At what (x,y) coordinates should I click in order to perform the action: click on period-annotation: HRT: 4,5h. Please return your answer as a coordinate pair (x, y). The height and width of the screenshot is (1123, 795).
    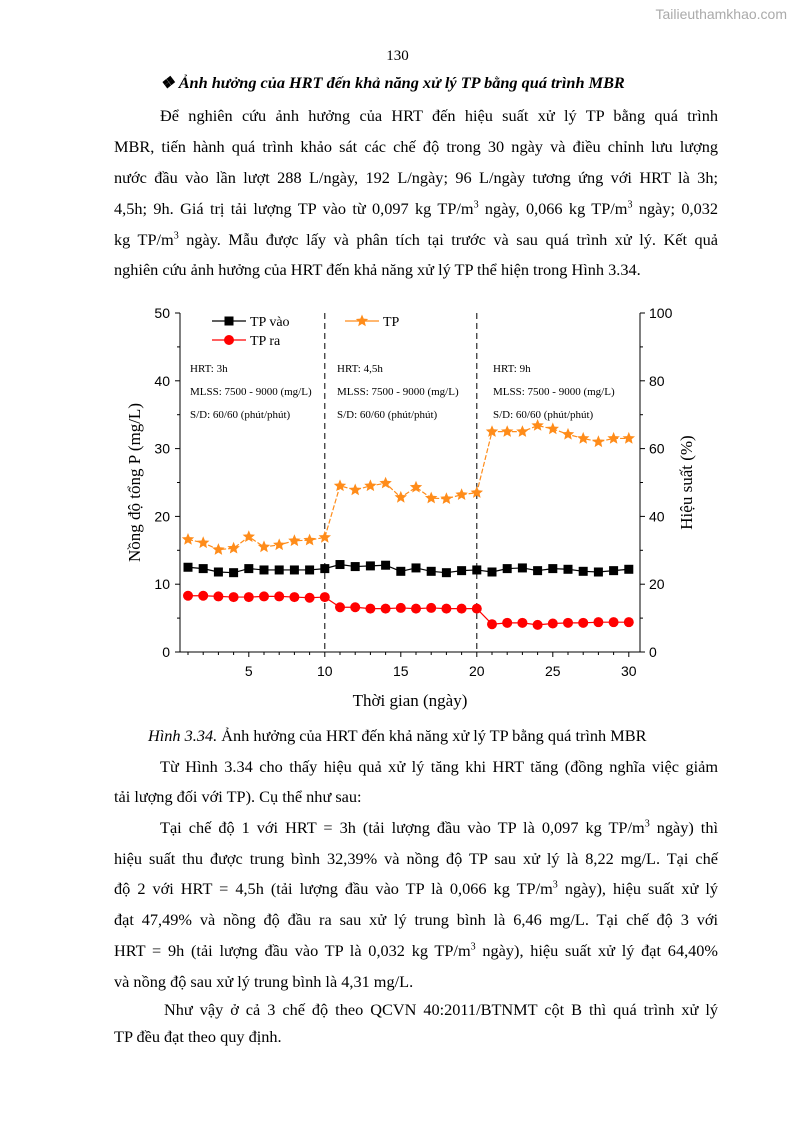
    Looking at the image, I should click on (360, 369).